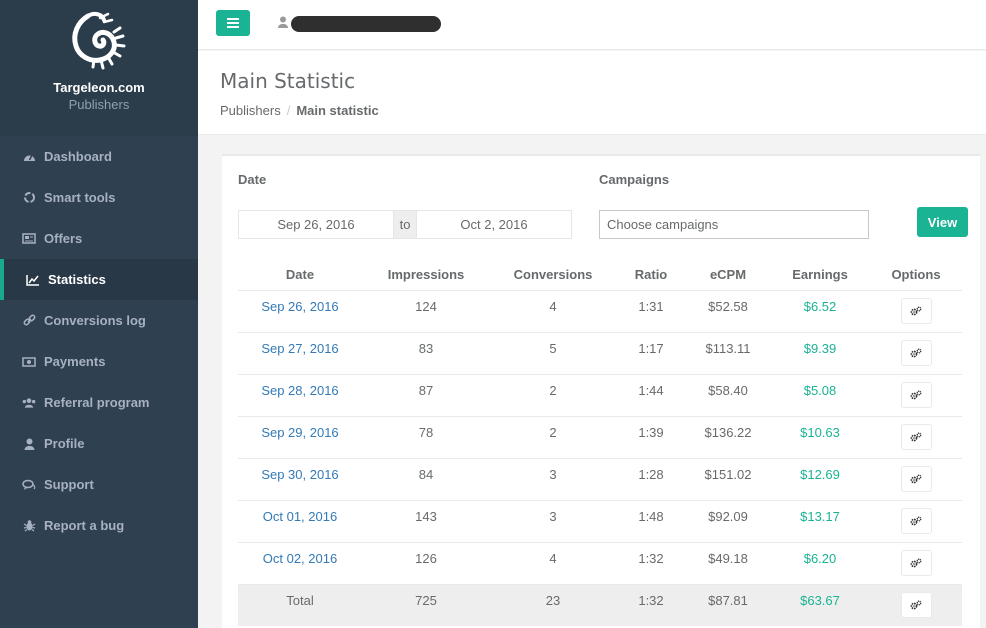 The width and height of the screenshot is (986, 628). I want to click on sidebar-item-support: Support, so click(99, 484).